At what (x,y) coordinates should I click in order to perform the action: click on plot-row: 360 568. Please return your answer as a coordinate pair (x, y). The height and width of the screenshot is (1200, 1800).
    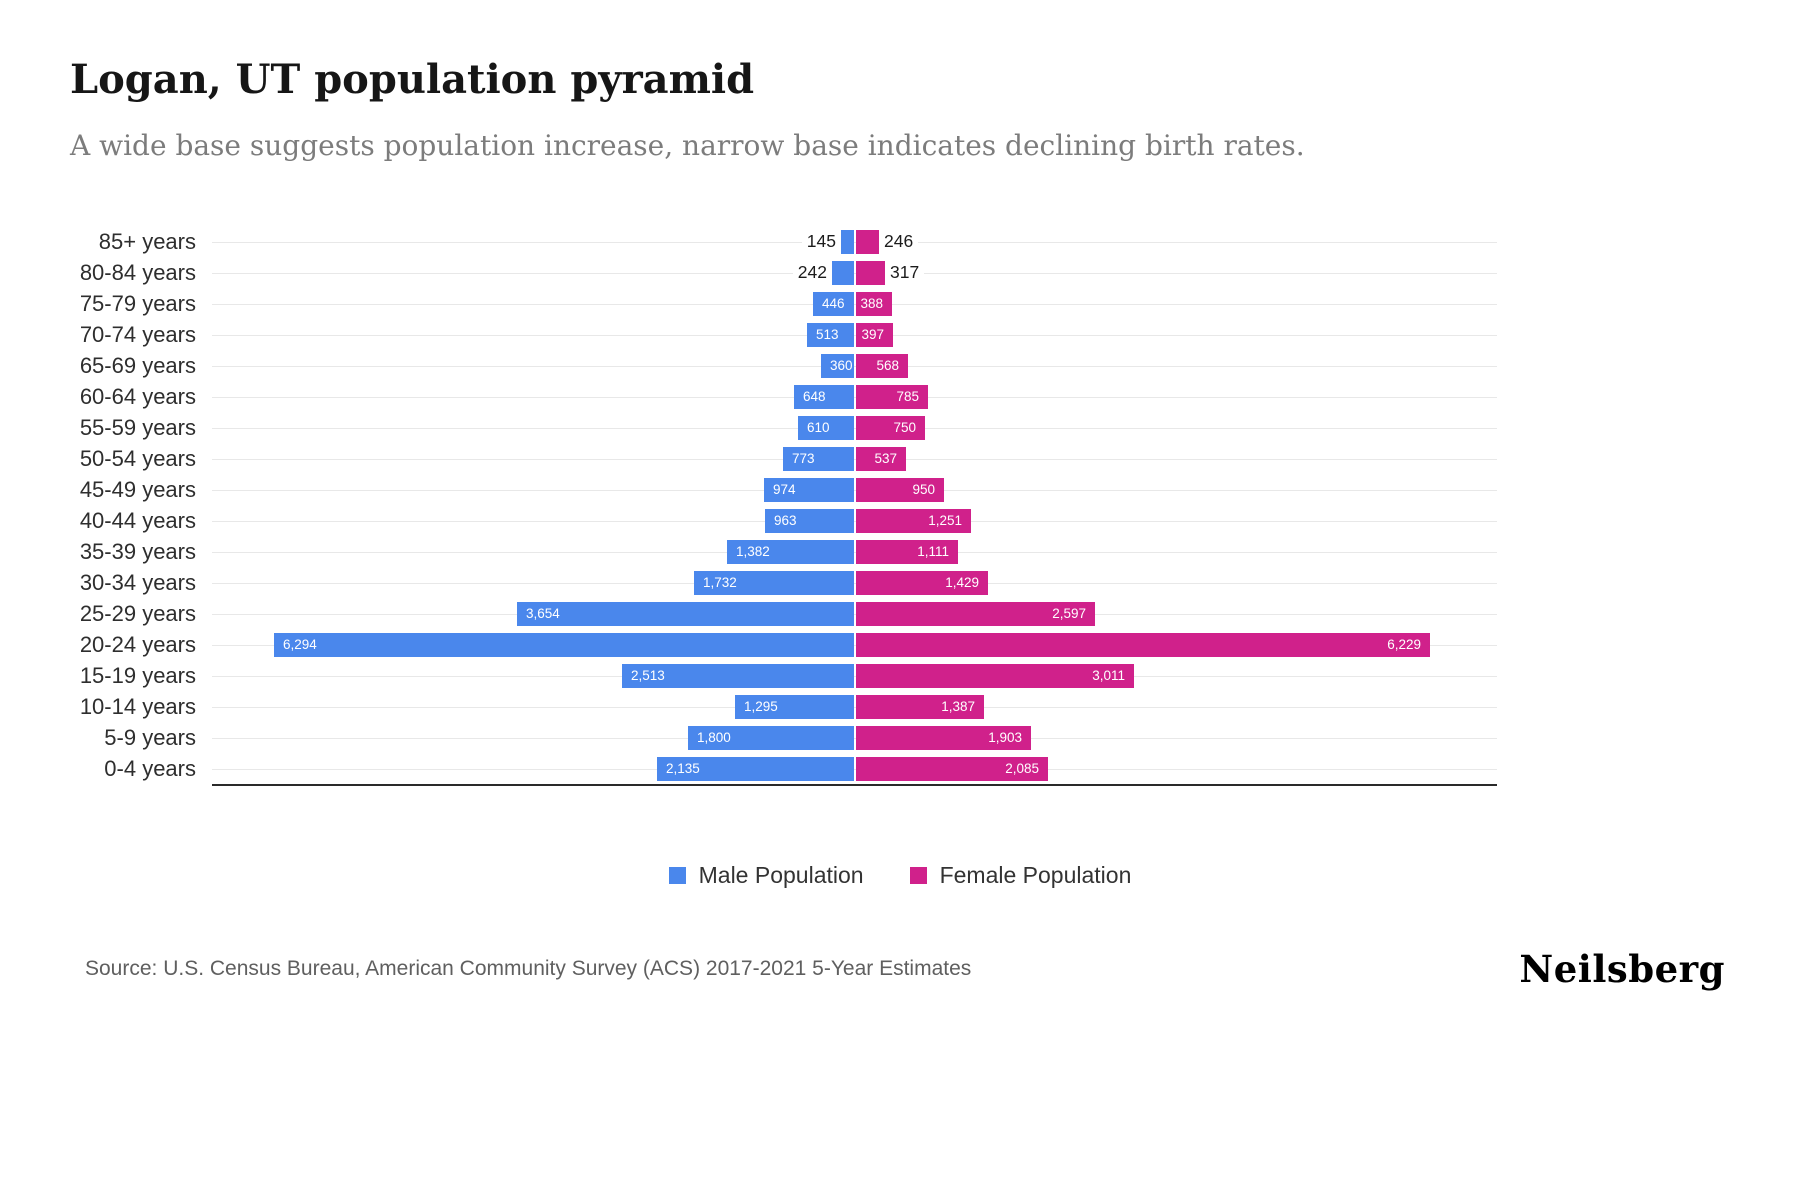
    Looking at the image, I should click on (854, 365).